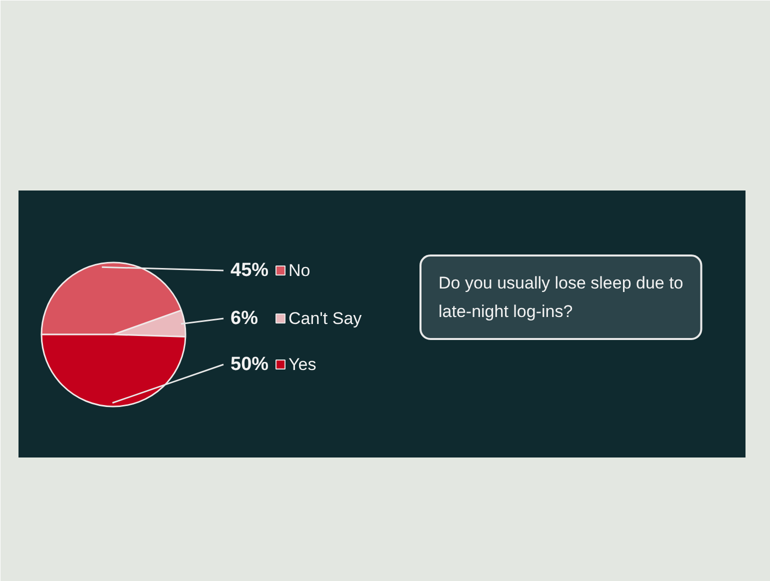 The width and height of the screenshot is (770, 581). Describe the element at coordinates (249, 364) in the screenshot. I see `data-label: 50%` at that location.